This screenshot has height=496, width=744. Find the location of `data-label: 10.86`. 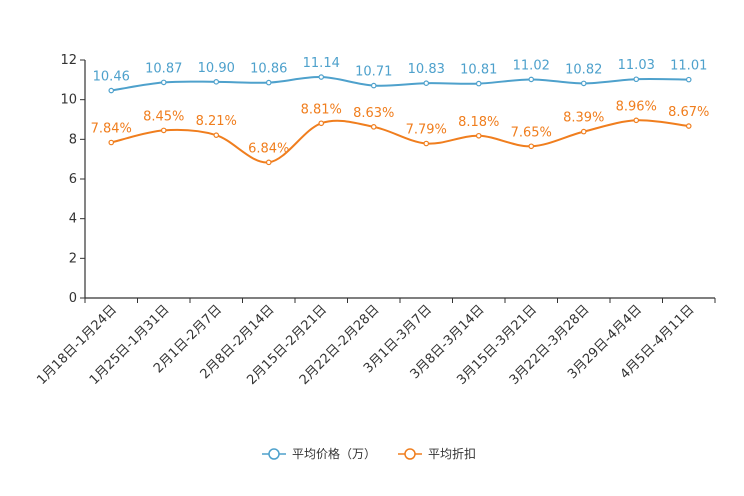

data-label: 10.86 is located at coordinates (268, 69).